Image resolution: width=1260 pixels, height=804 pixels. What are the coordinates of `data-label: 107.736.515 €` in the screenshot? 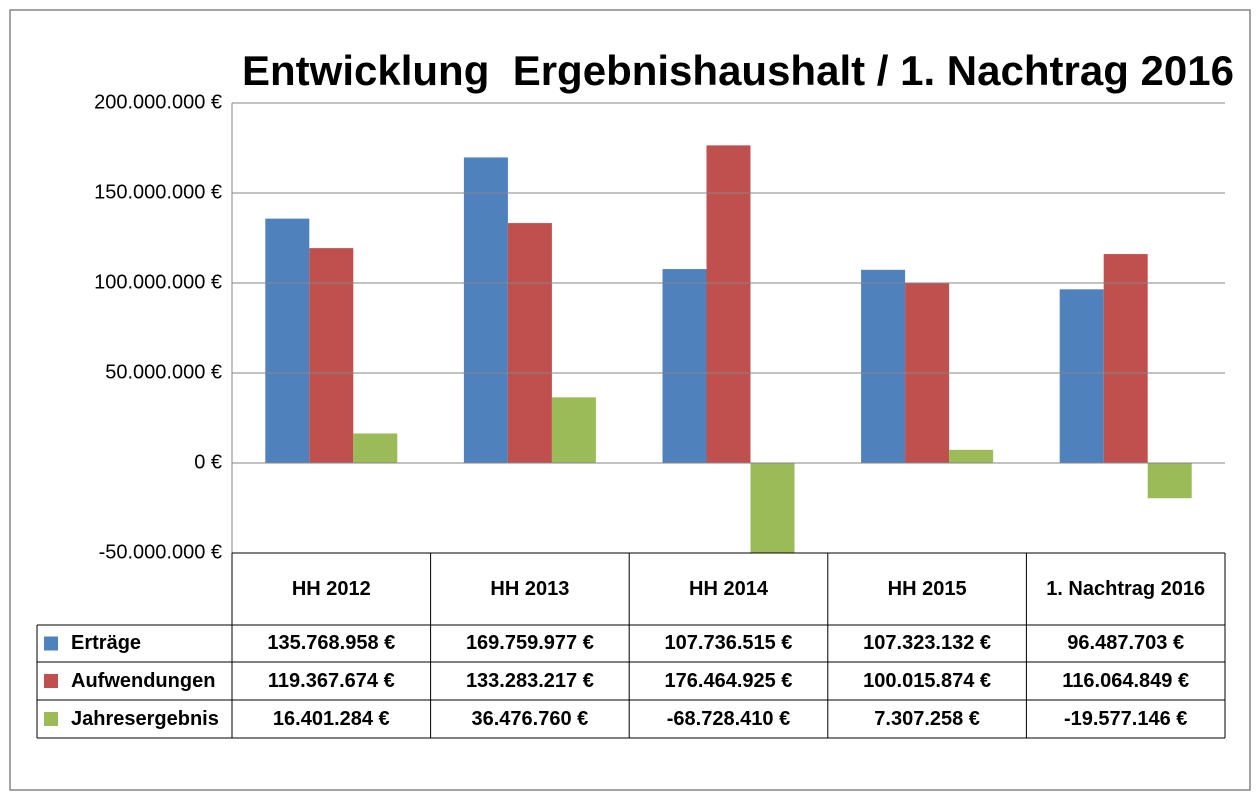 It's located at (728, 643).